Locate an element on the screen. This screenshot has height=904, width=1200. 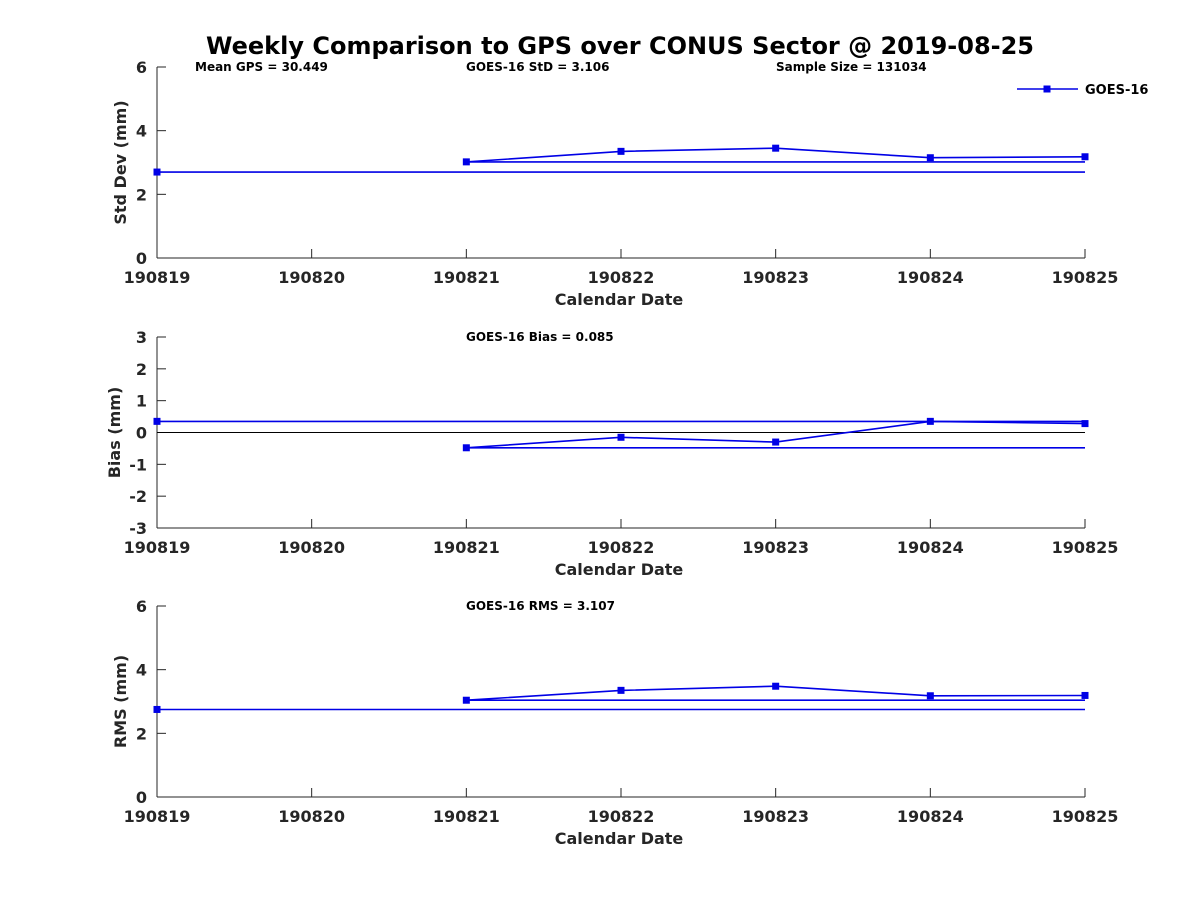
legend-label: GOES-16 is located at coordinates (1116, 90).